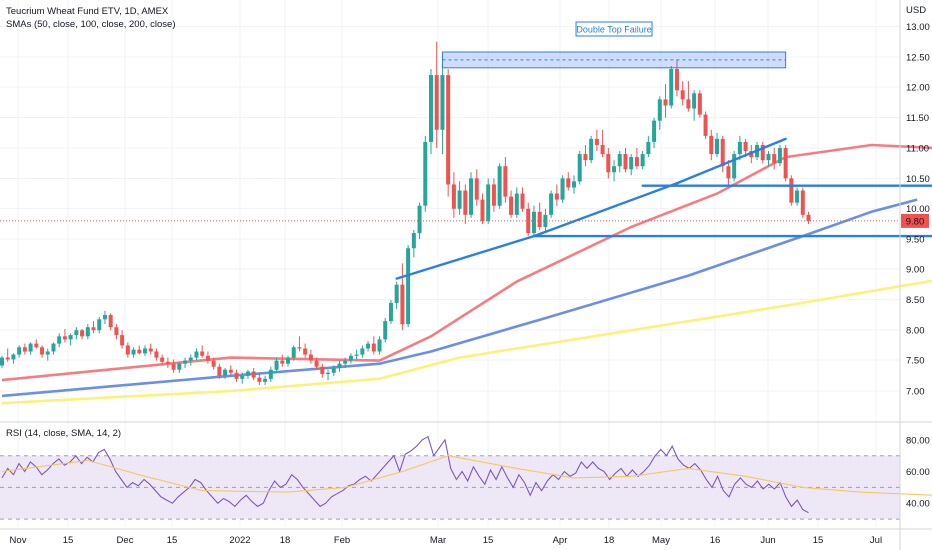  I want to click on resistance-zone, so click(614, 60).